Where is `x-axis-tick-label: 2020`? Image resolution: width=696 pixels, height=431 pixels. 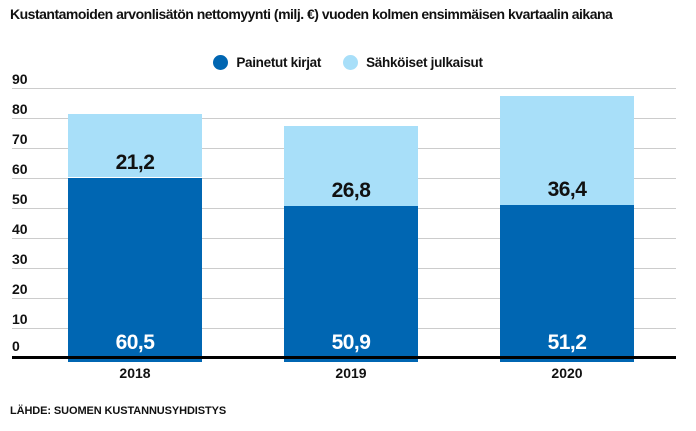
x-axis-tick-label: 2020 is located at coordinates (567, 373).